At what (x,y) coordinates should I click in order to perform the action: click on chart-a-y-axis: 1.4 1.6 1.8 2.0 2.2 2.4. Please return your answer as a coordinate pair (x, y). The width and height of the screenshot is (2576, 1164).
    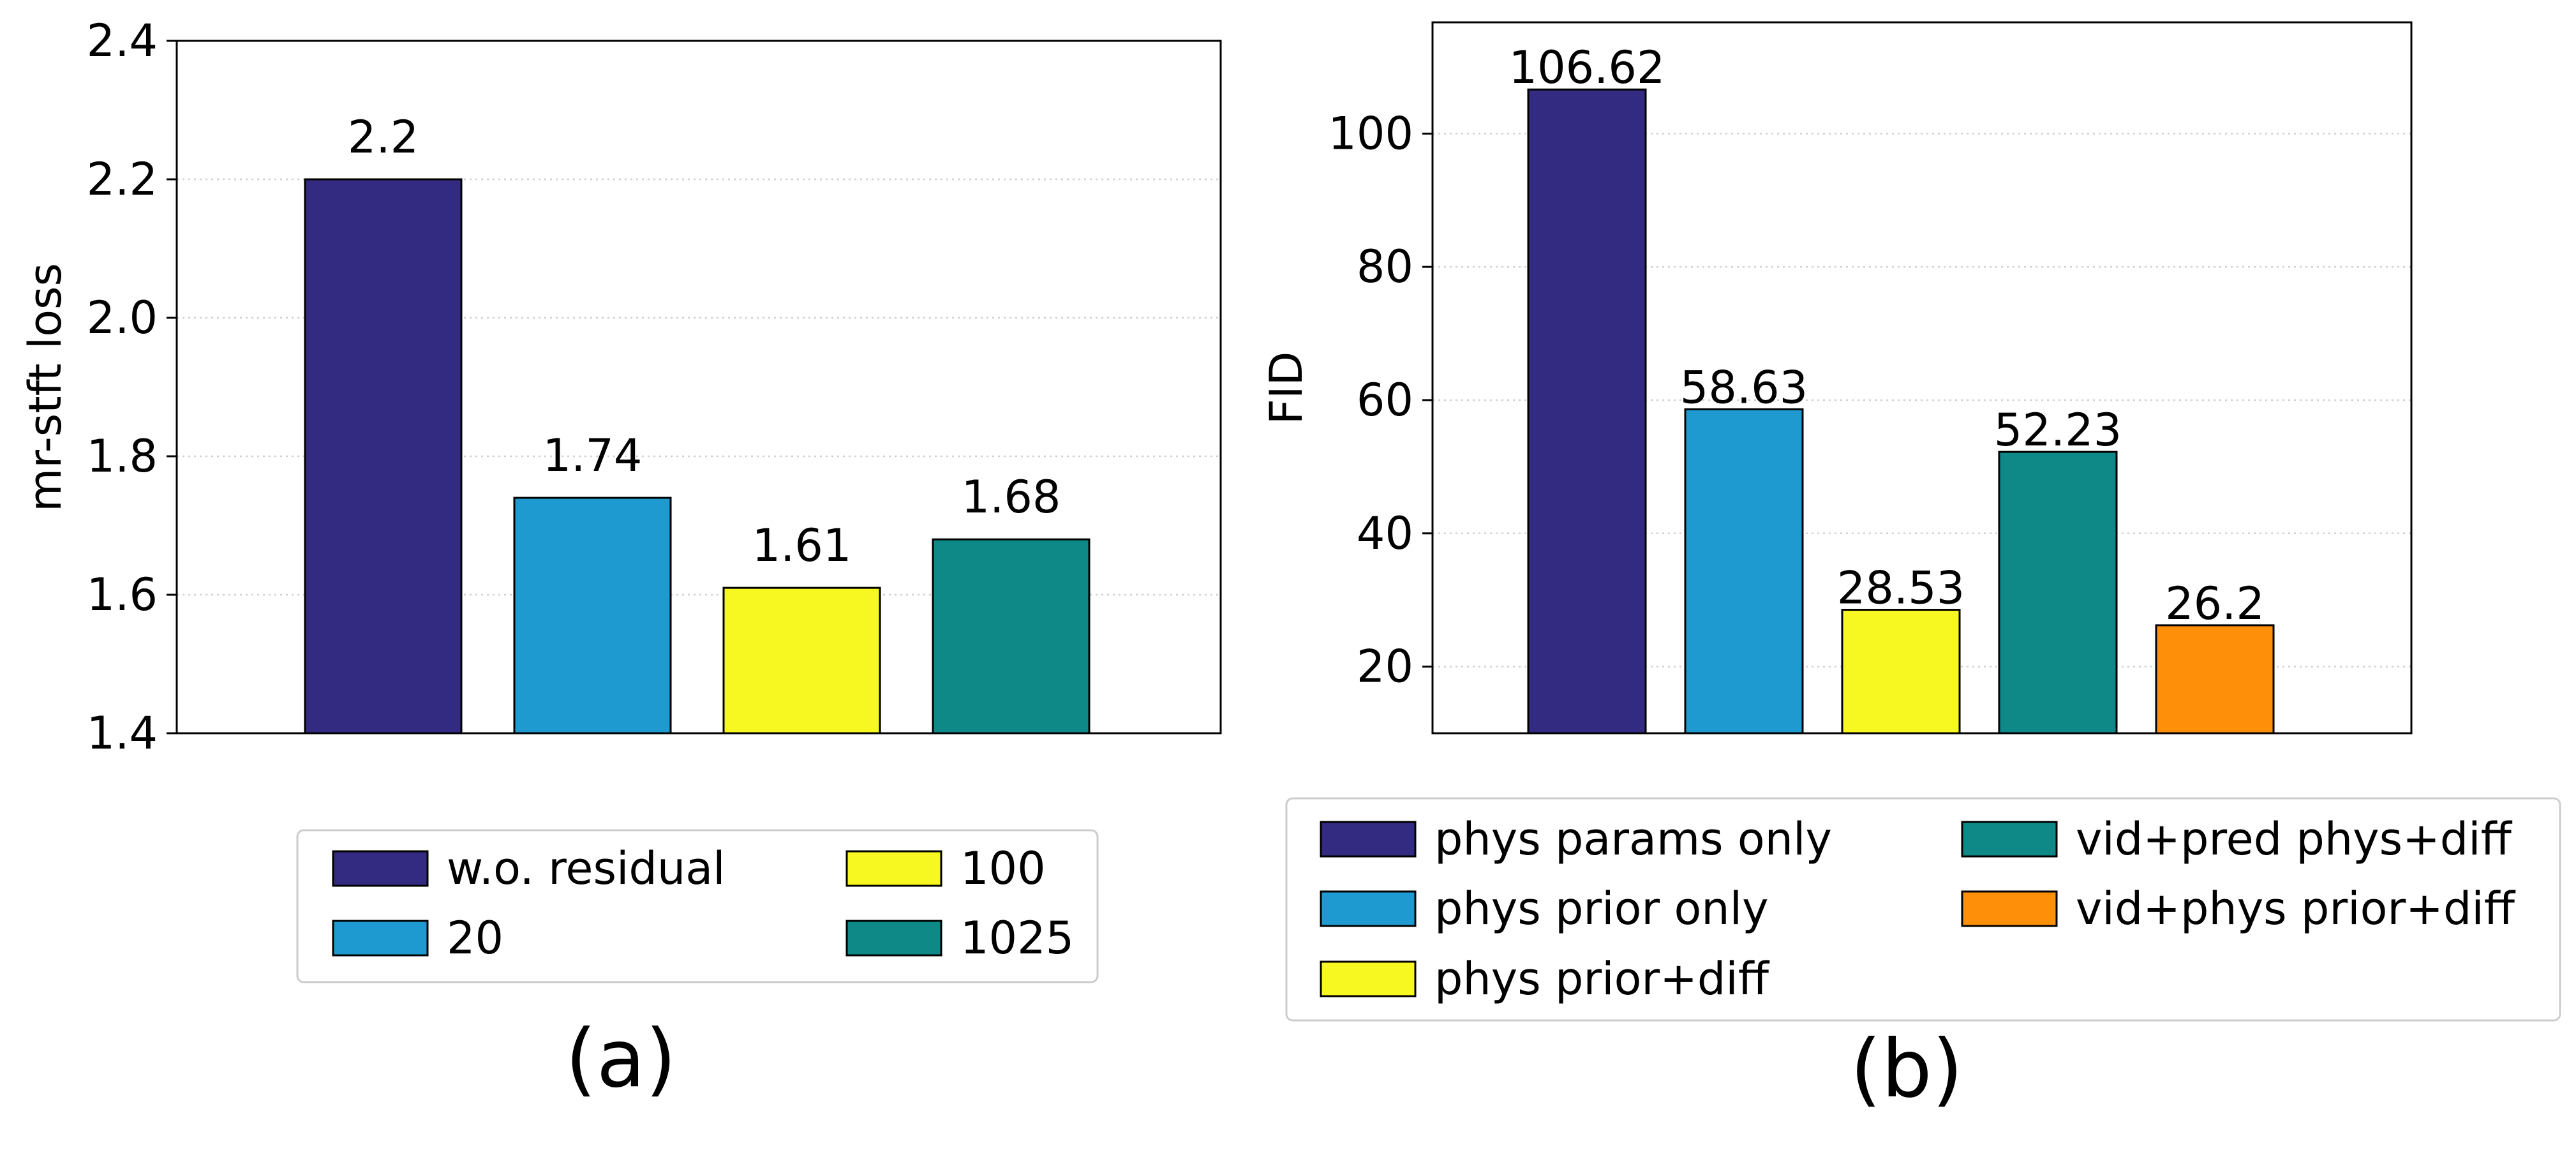
    Looking at the image, I should click on (132, 387).